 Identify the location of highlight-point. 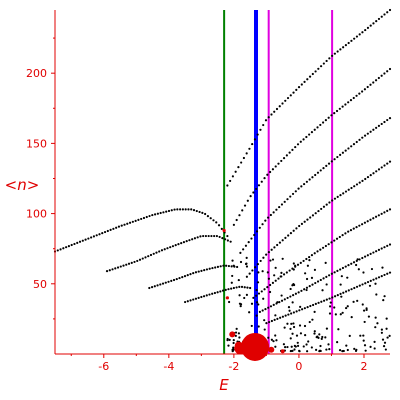
(224, 230).